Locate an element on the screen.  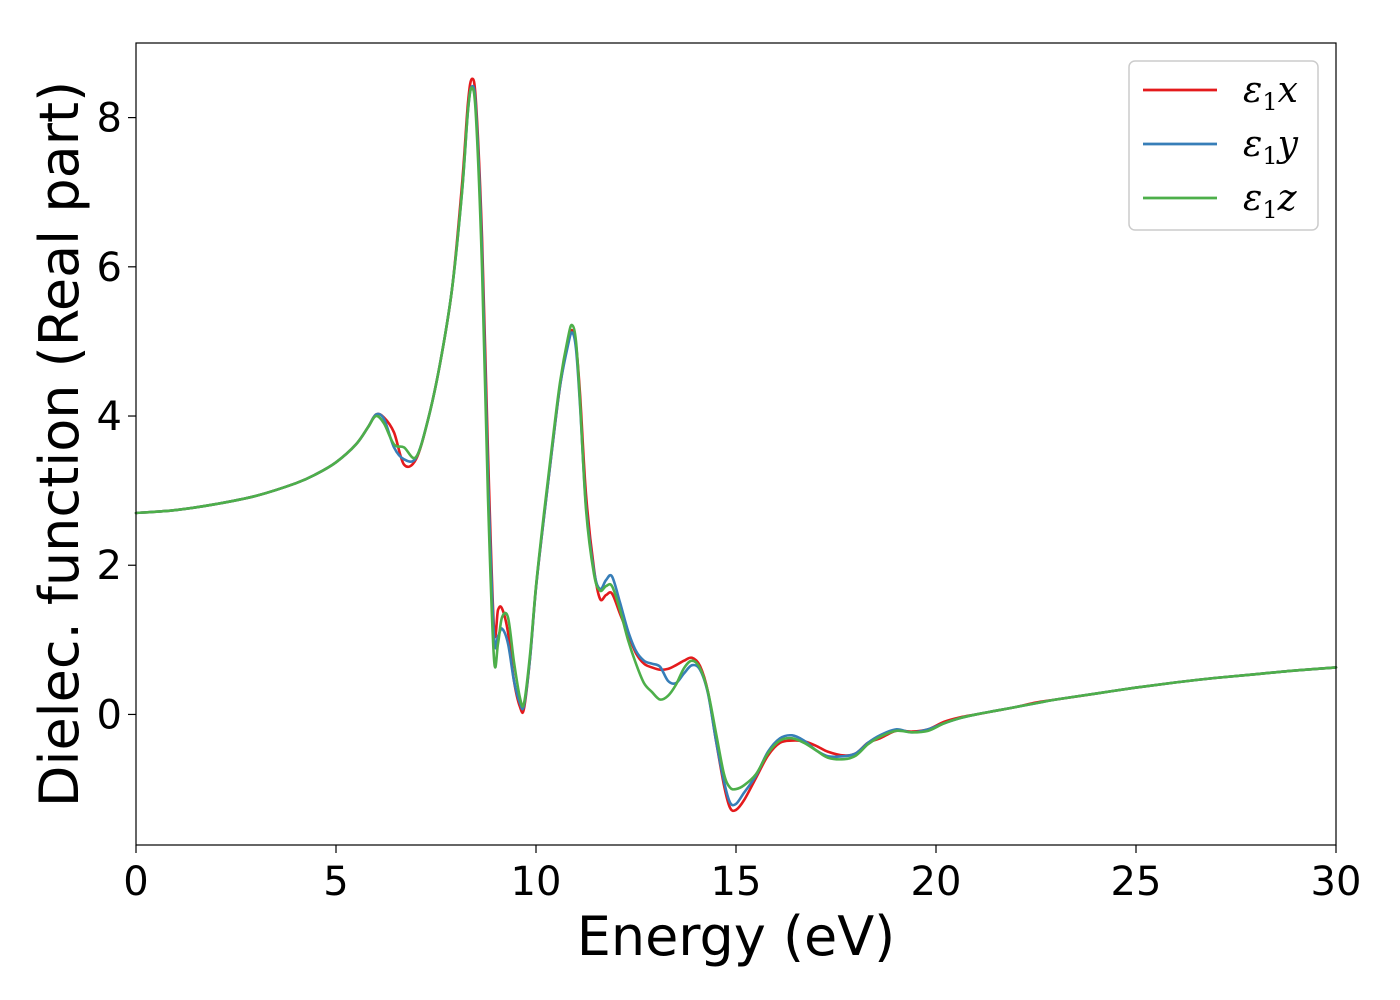
y-tick-label: 6 is located at coordinates (109, 268).